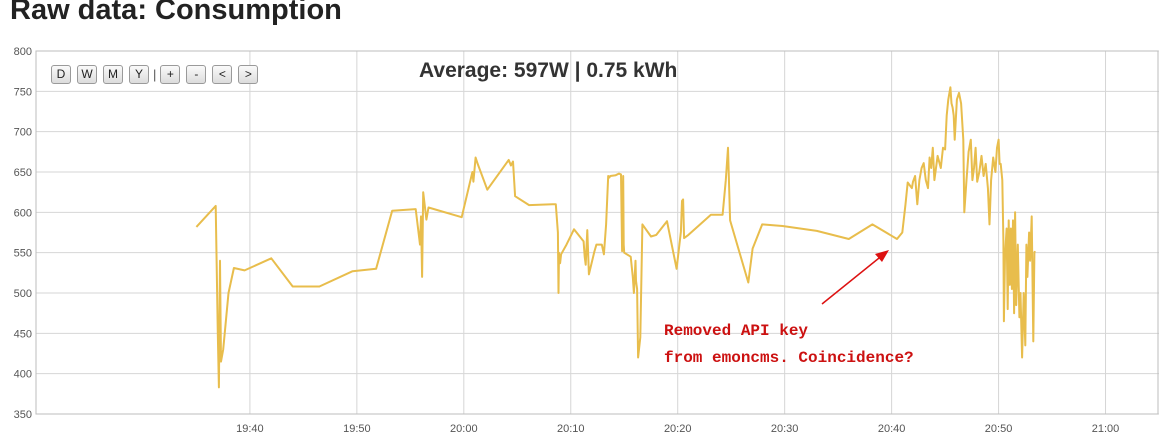 This screenshot has height=438, width=1159. I want to click on pan-right-button: >, so click(248, 74).